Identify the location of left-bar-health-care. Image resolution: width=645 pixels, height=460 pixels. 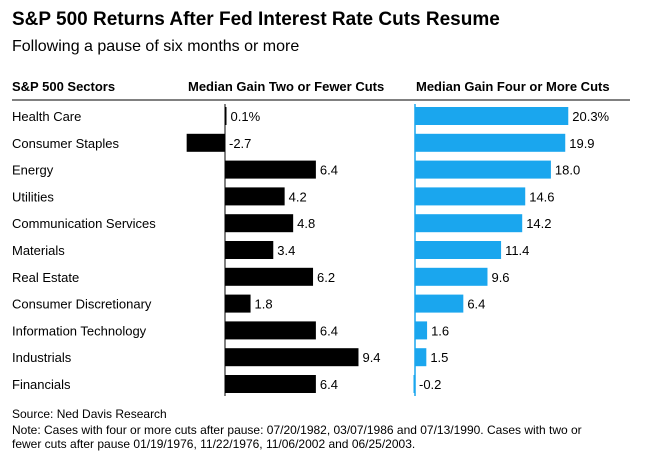
(226, 116).